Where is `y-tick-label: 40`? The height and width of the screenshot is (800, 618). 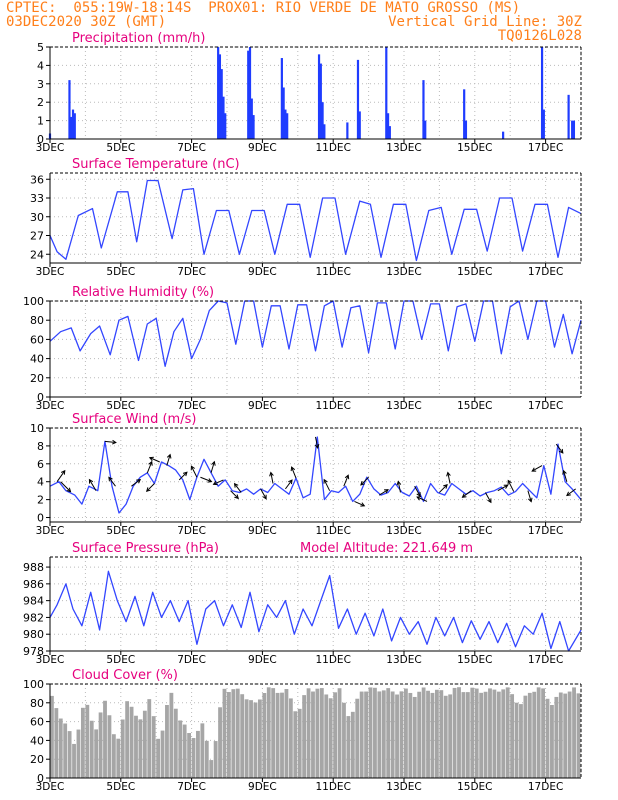
y-tick-label: 40 is located at coordinates (37, 740).